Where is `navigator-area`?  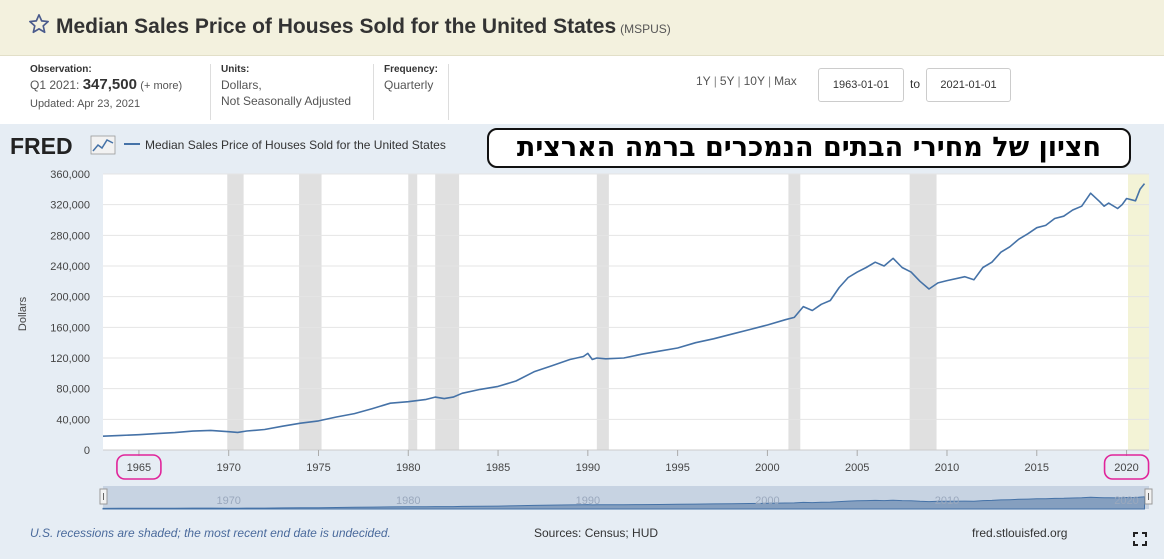 navigator-area is located at coordinates (623, 503).